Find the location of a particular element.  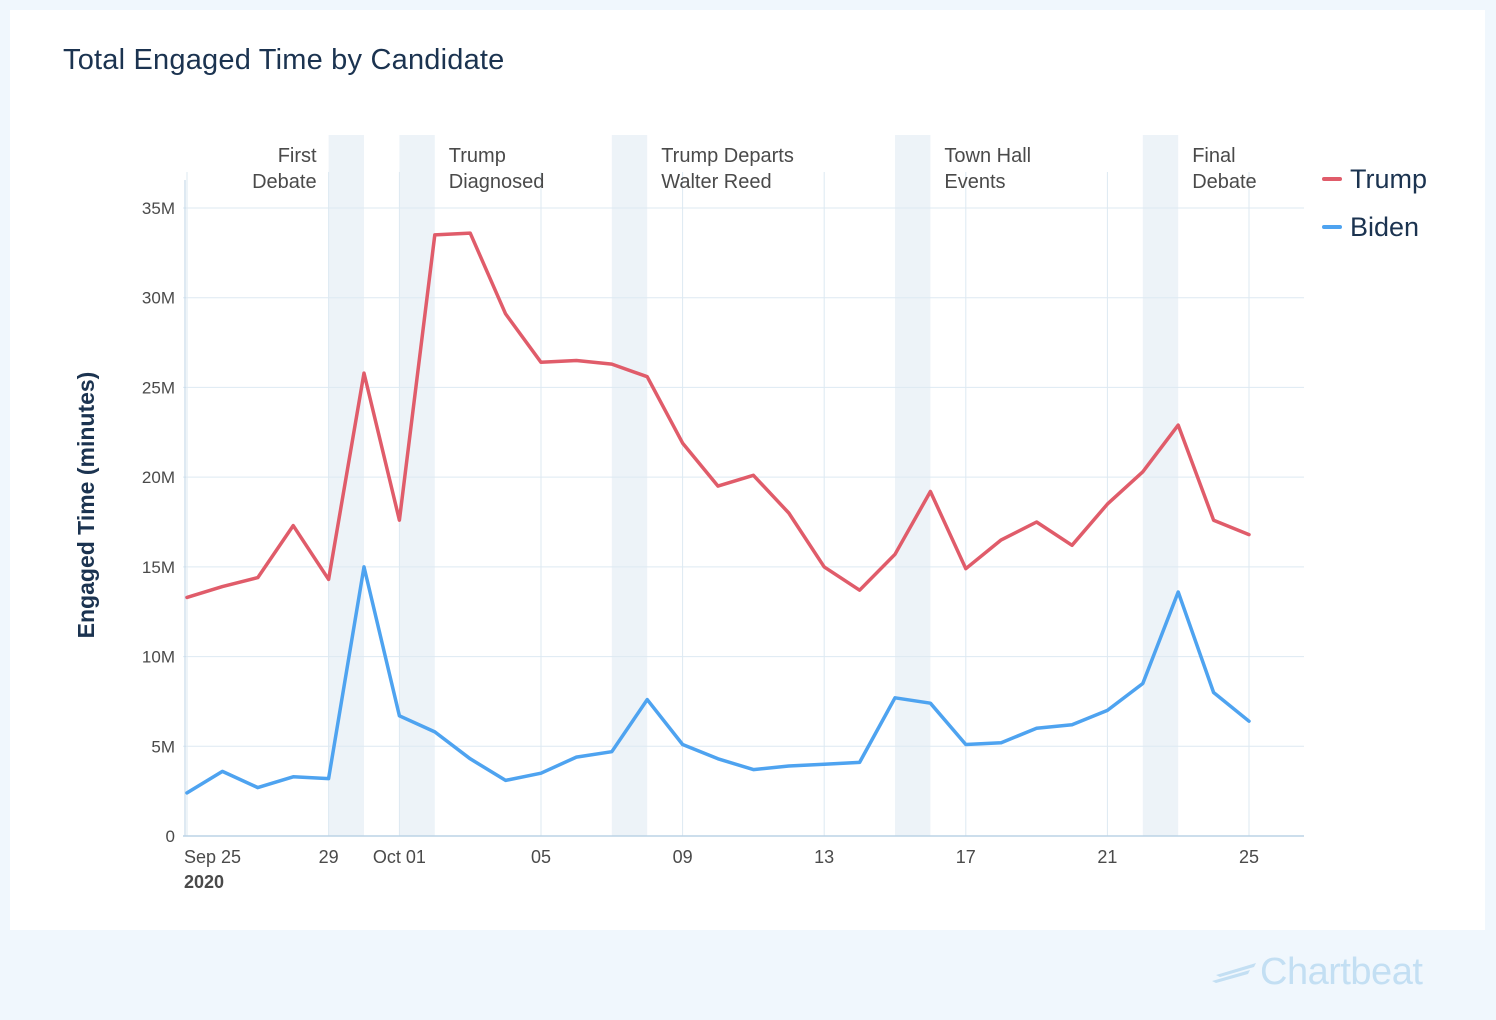

event-label-3-line-1: Events is located at coordinates (974, 182).